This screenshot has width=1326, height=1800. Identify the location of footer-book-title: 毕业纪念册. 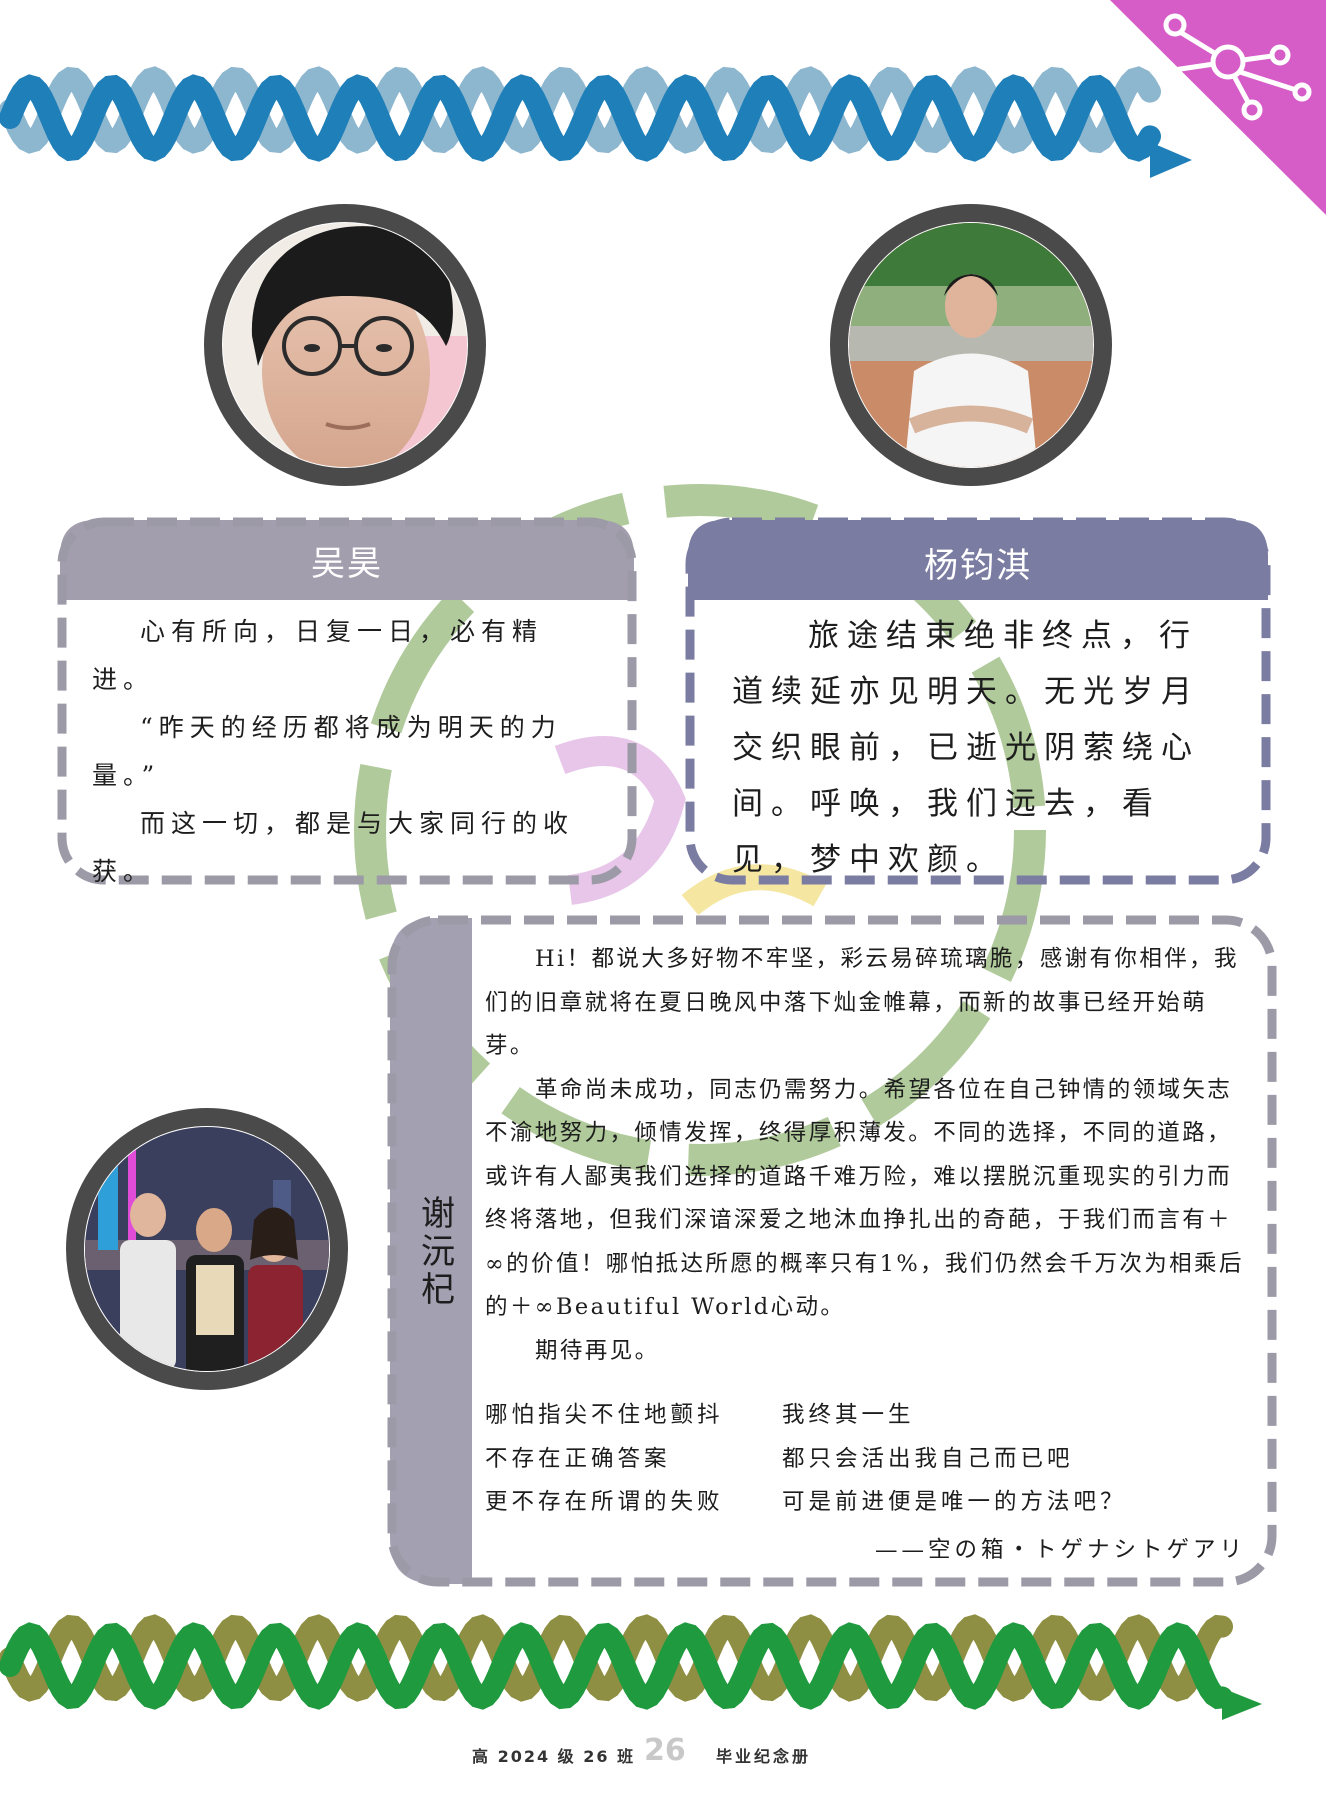
(764, 1756).